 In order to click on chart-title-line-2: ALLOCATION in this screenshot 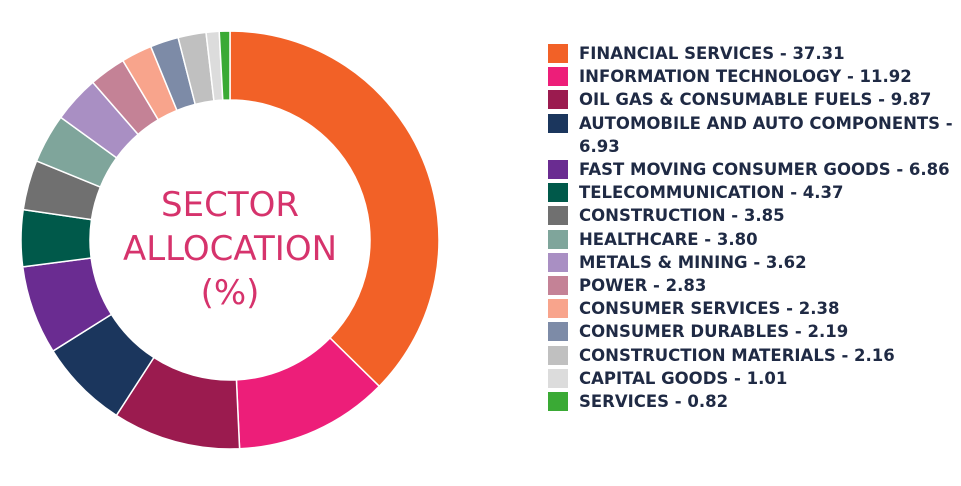, I will do `click(230, 249)`.